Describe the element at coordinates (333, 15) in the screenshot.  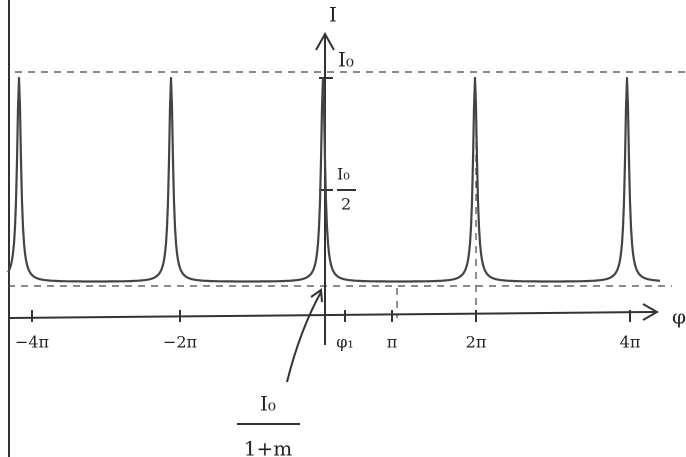
I see `y-label: I` at that location.